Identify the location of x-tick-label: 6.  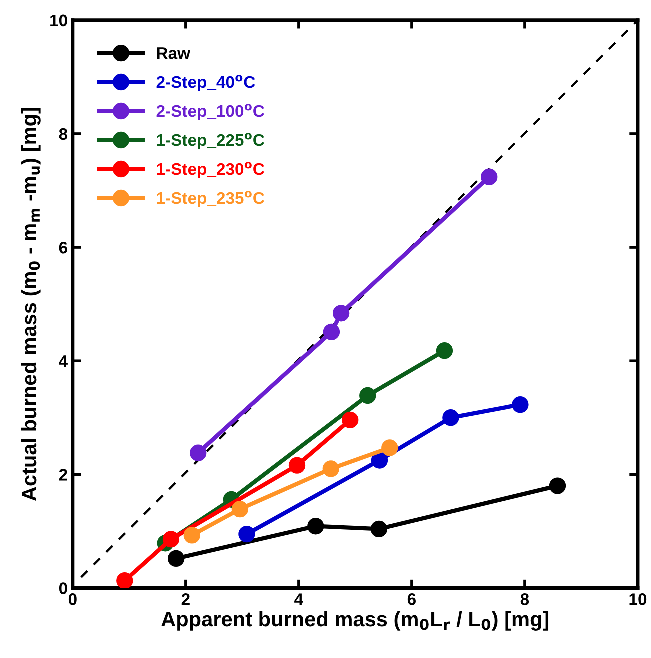
(412, 600).